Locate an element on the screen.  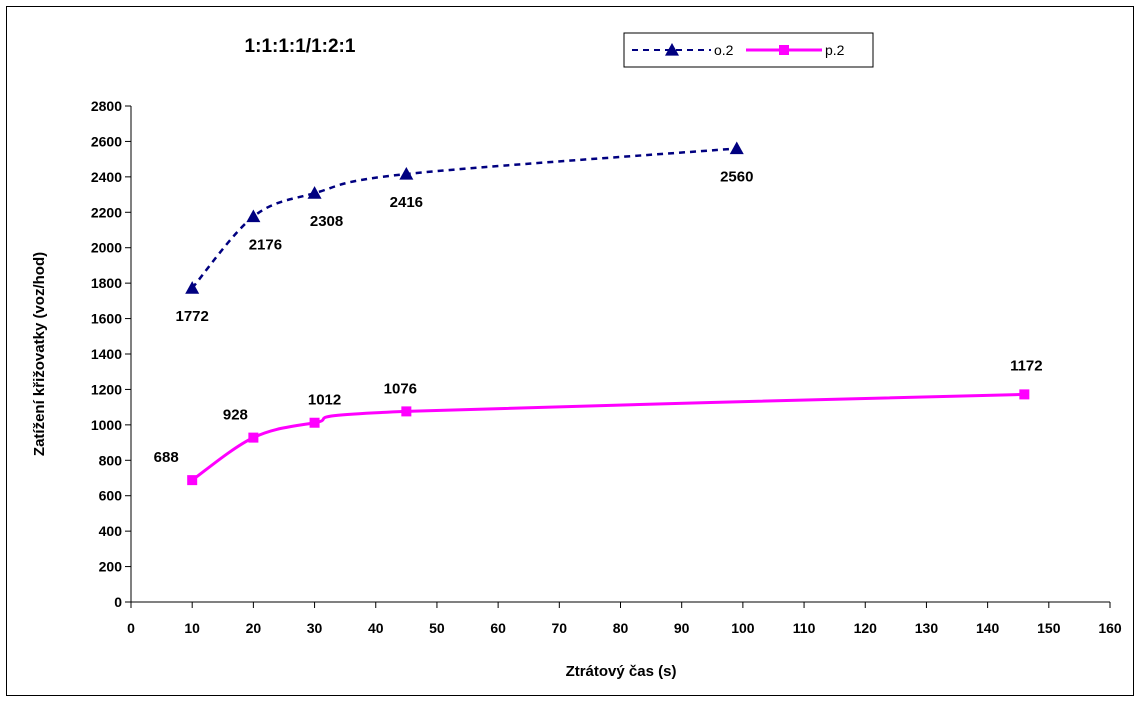
data-label-p2: 1012 is located at coordinates (324, 400).